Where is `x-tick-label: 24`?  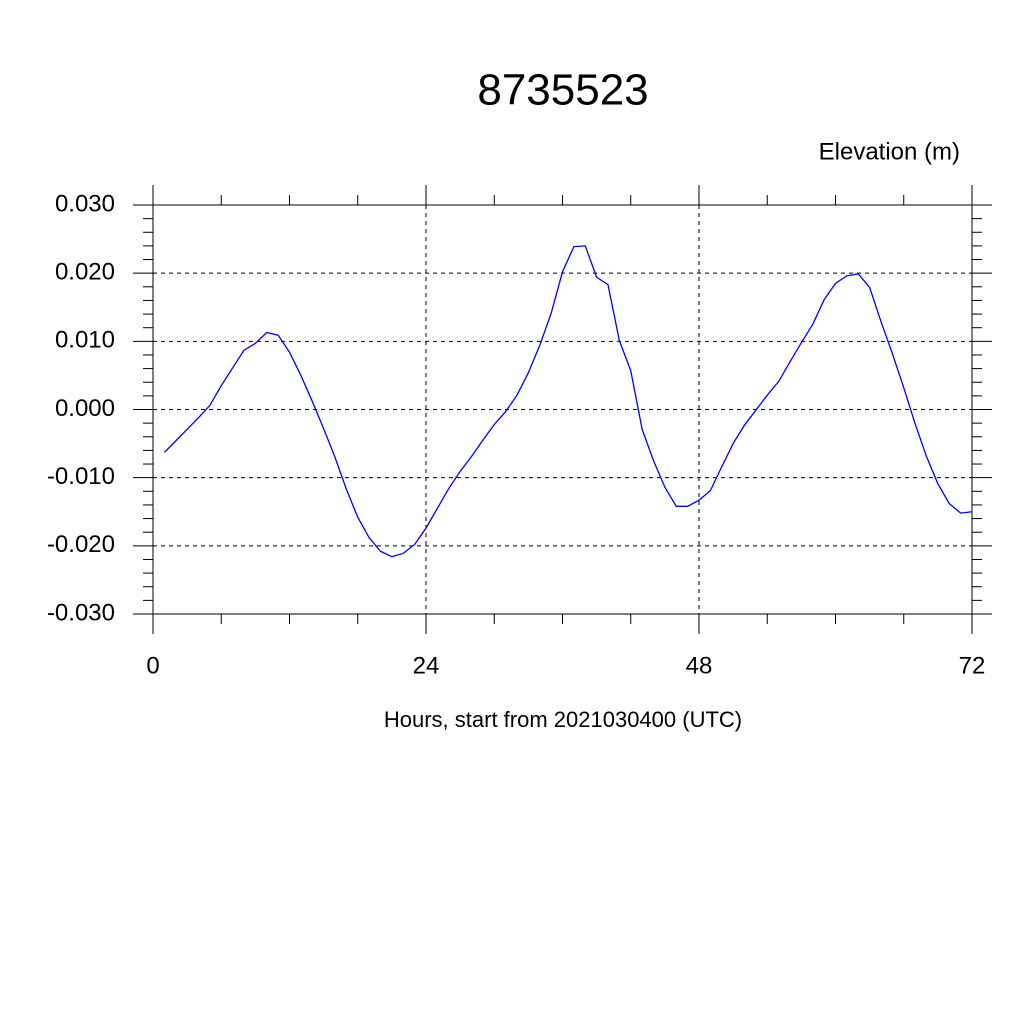
x-tick-label: 24 is located at coordinates (426, 665).